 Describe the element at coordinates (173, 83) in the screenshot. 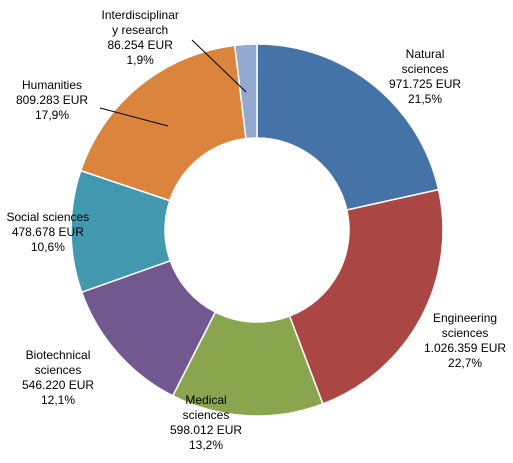

I see `leader-lines` at that location.